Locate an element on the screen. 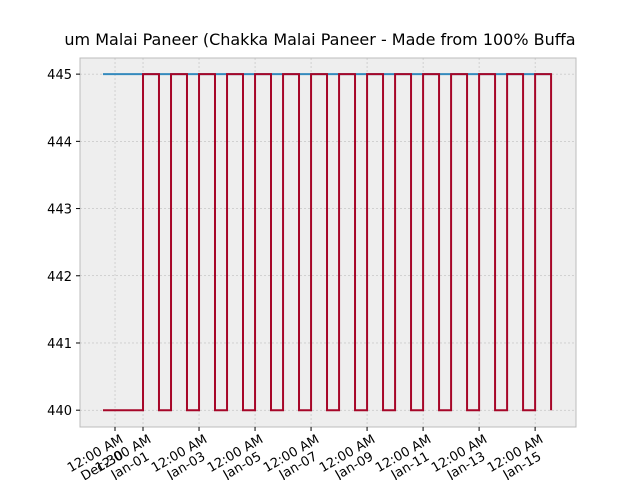 The height and width of the screenshot is (480, 640). y-tick-label: 441 is located at coordinates (59, 344).